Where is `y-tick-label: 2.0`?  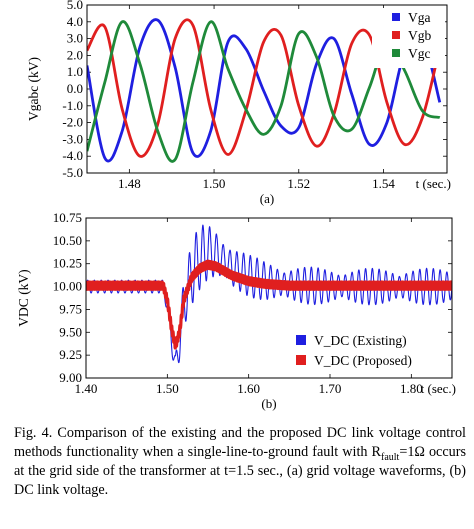
y-tick-label: 2.0 is located at coordinates (75, 54).